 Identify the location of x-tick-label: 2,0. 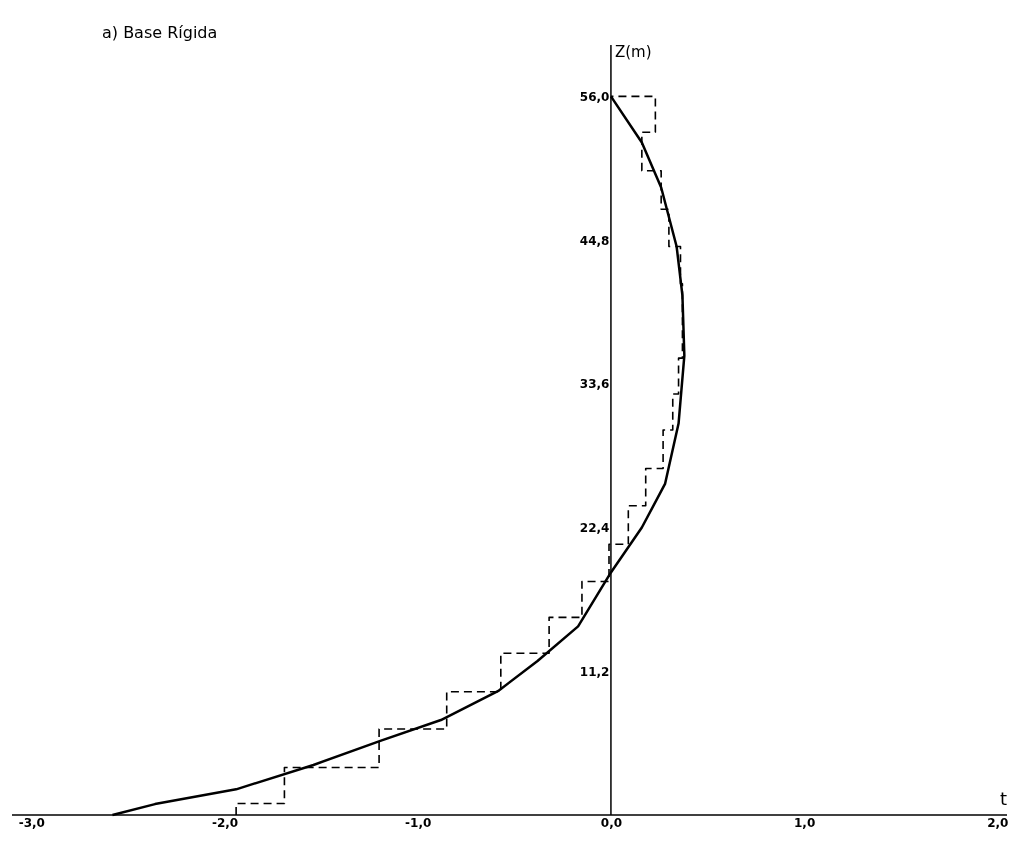
(998, 822).